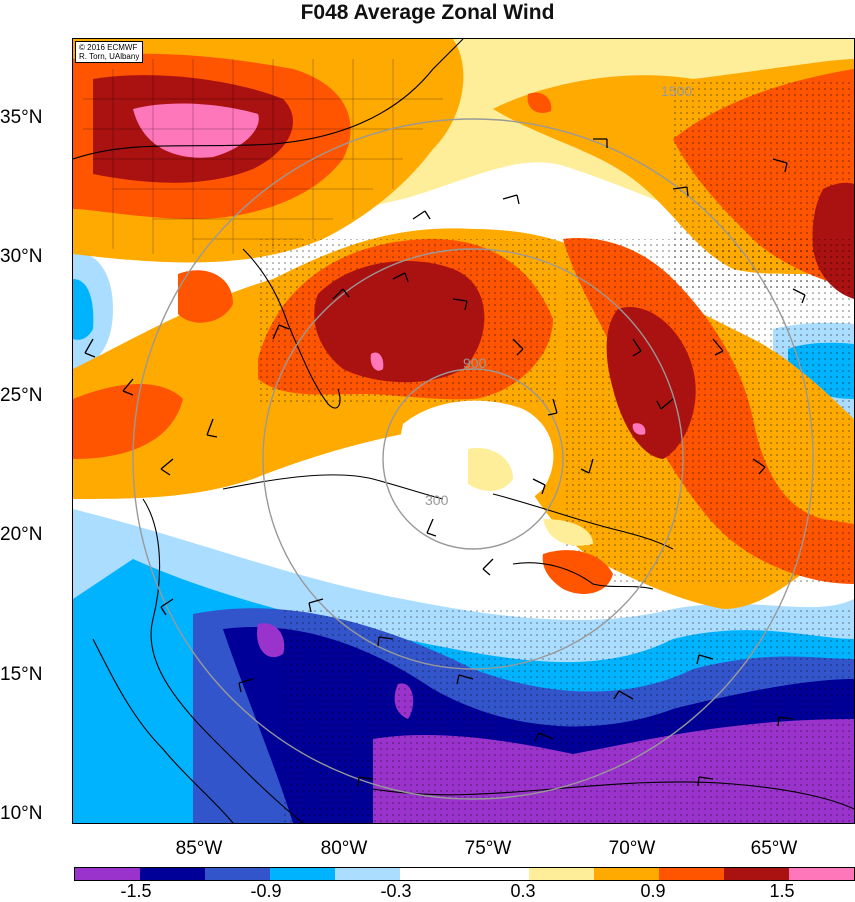 This screenshot has width=855, height=902. I want to click on lon-label-65w: 65°W, so click(774, 848).